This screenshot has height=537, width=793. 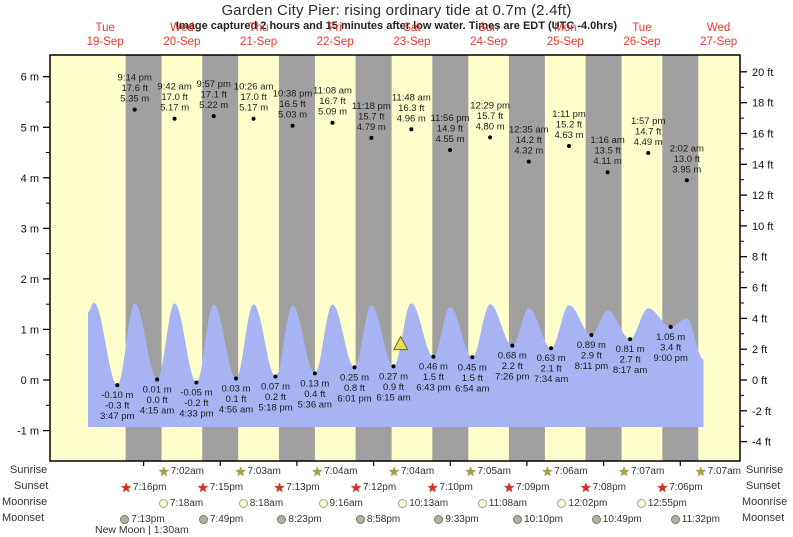 What do you see at coordinates (226, 519) in the screenshot?
I see `moonset-time: 7:49pm` at bounding box center [226, 519].